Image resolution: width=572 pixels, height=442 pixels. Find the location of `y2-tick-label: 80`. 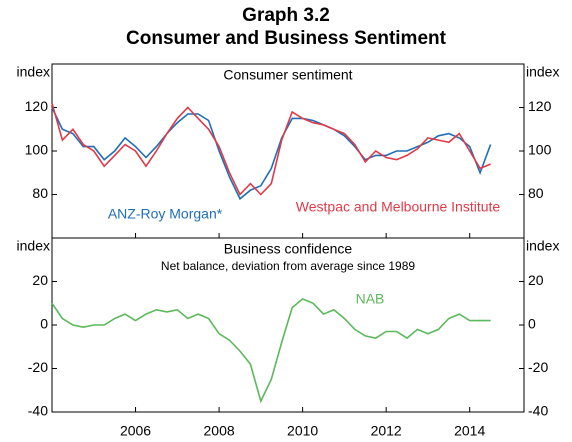

y2-tick-label: 80 is located at coordinates (536, 193).